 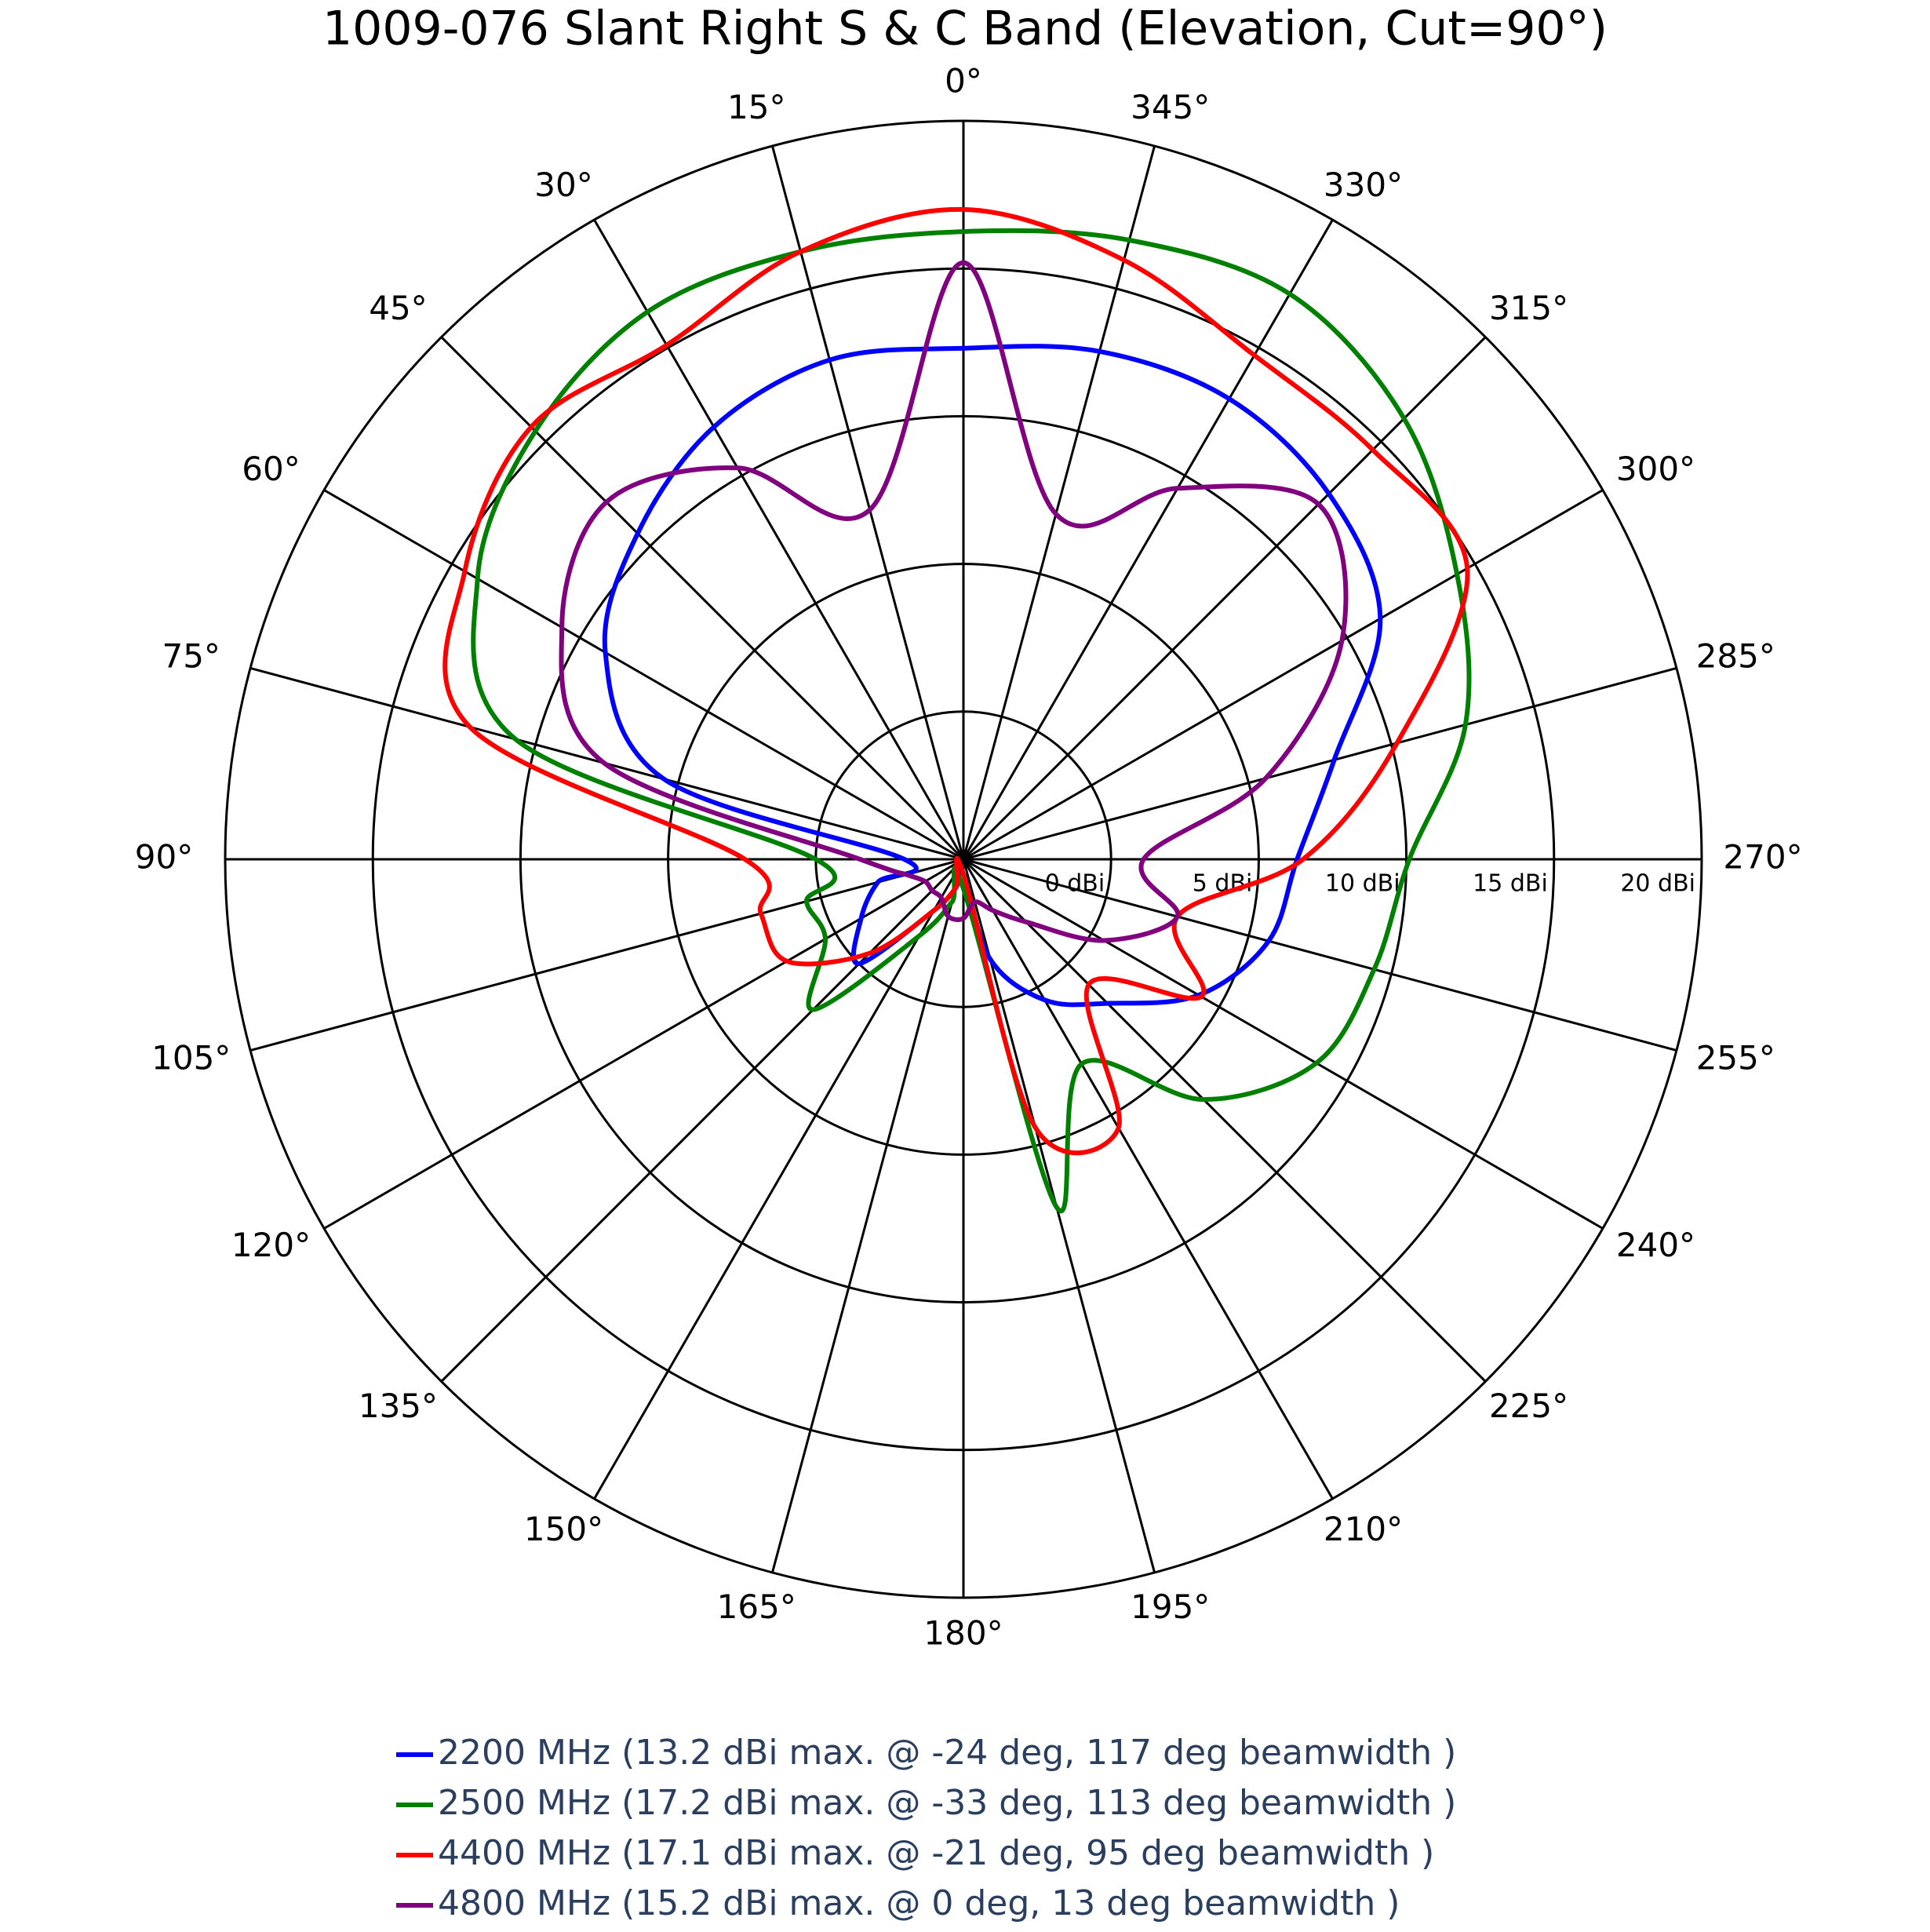 I want to click on theta-tick-label: 300°, so click(x=1655, y=469).